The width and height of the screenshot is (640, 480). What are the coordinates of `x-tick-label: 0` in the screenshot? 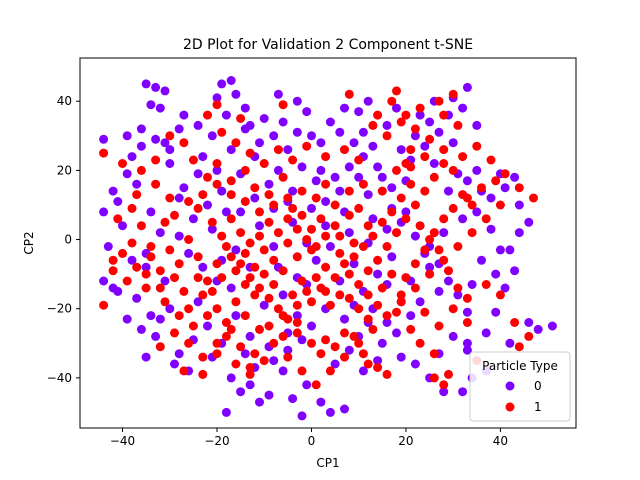 It's located at (312, 441).